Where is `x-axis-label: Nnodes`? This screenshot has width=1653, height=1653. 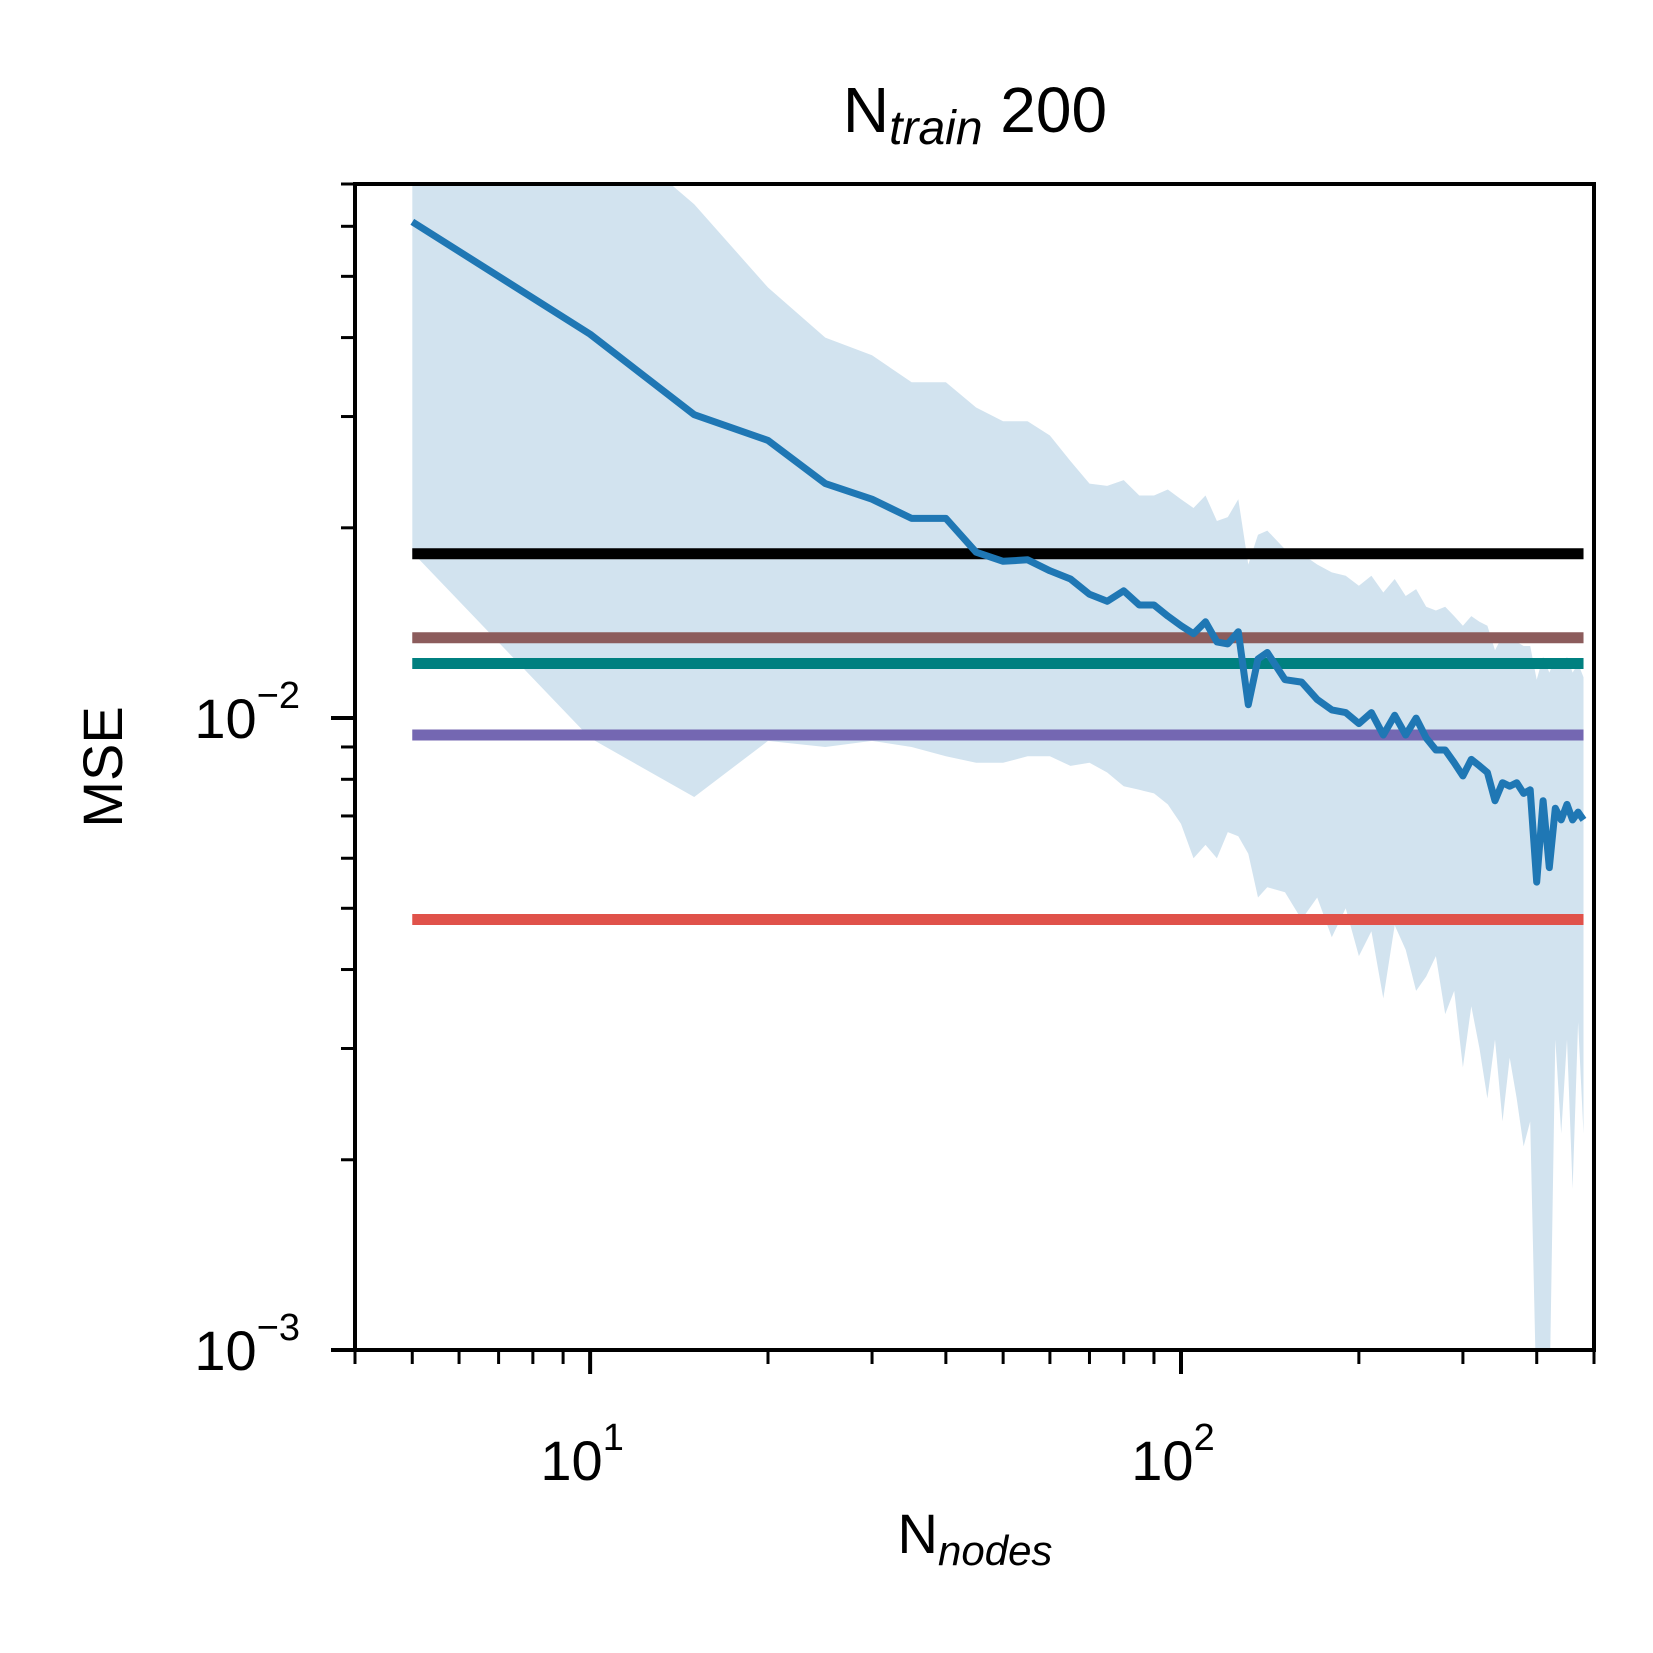 x-axis-label: Nnodes is located at coordinates (975, 1538).